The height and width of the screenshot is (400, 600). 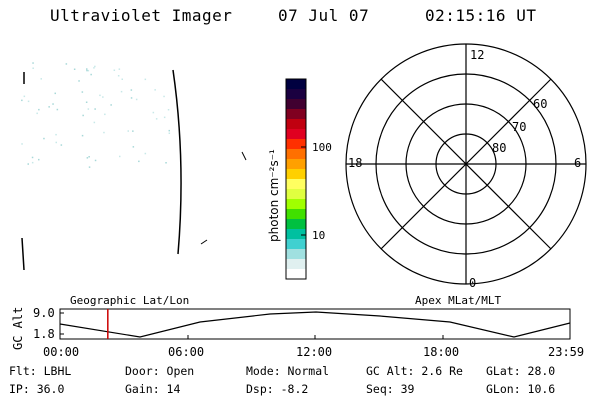 What do you see at coordinates (18, 328) in the screenshot?
I see `strip-ylabel: GC Alt` at bounding box center [18, 328].